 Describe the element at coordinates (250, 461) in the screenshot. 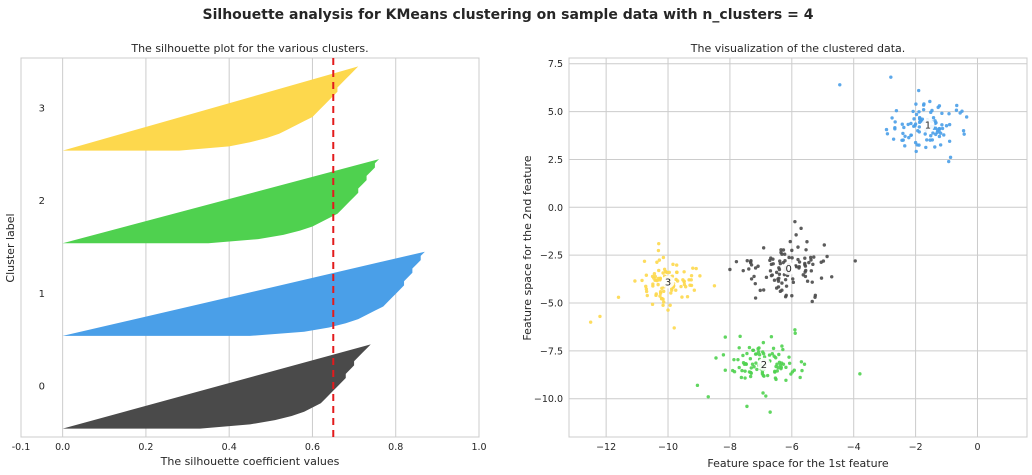

I see `silhouette-x-label: The silhouette coefficient values` at that location.